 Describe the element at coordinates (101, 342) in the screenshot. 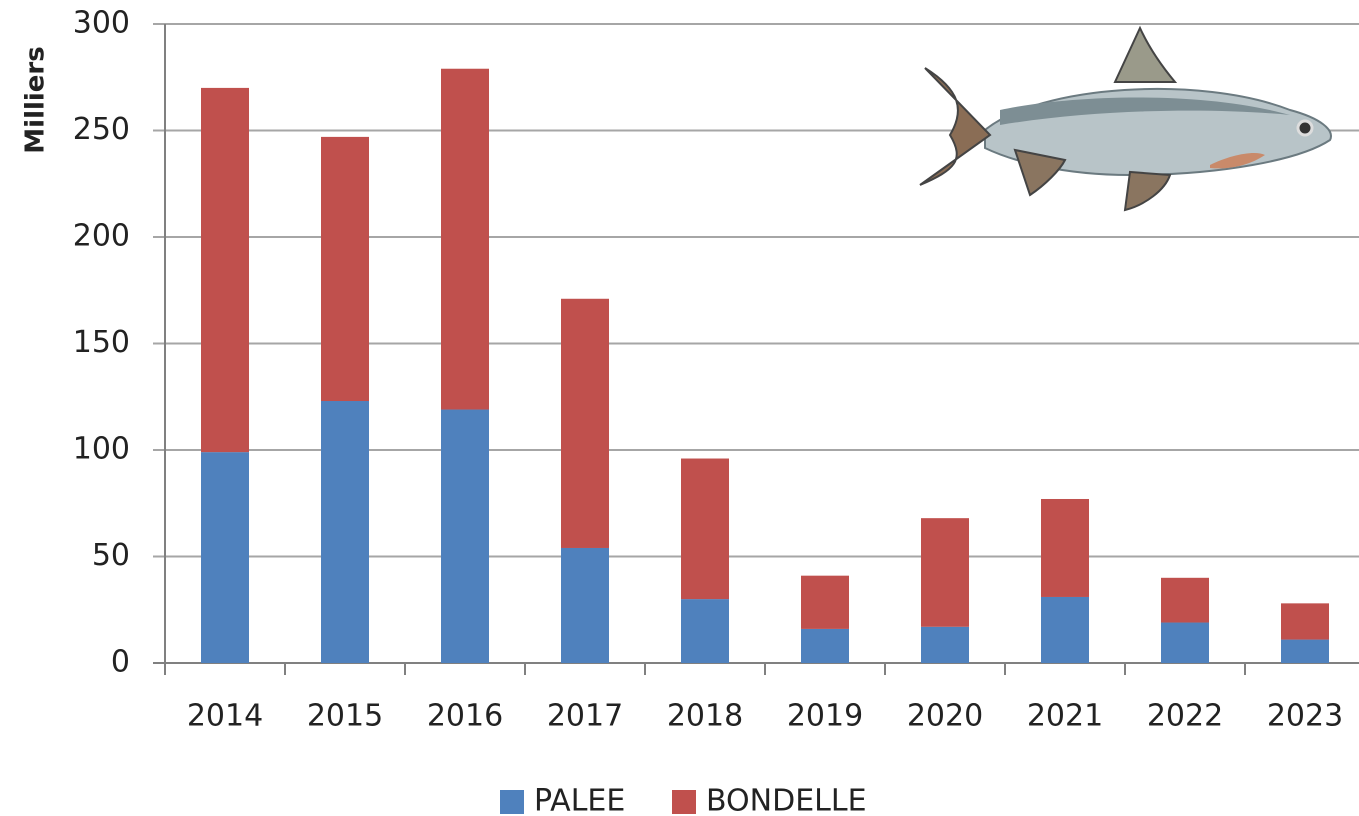

I see `y-tick-label: 150` at that location.